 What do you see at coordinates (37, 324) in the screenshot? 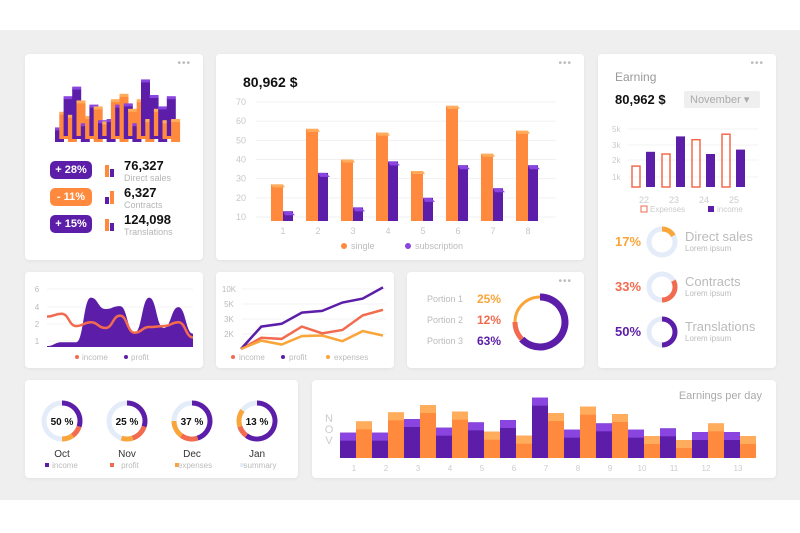
I see `y-tick-label: 2` at bounding box center [37, 324].